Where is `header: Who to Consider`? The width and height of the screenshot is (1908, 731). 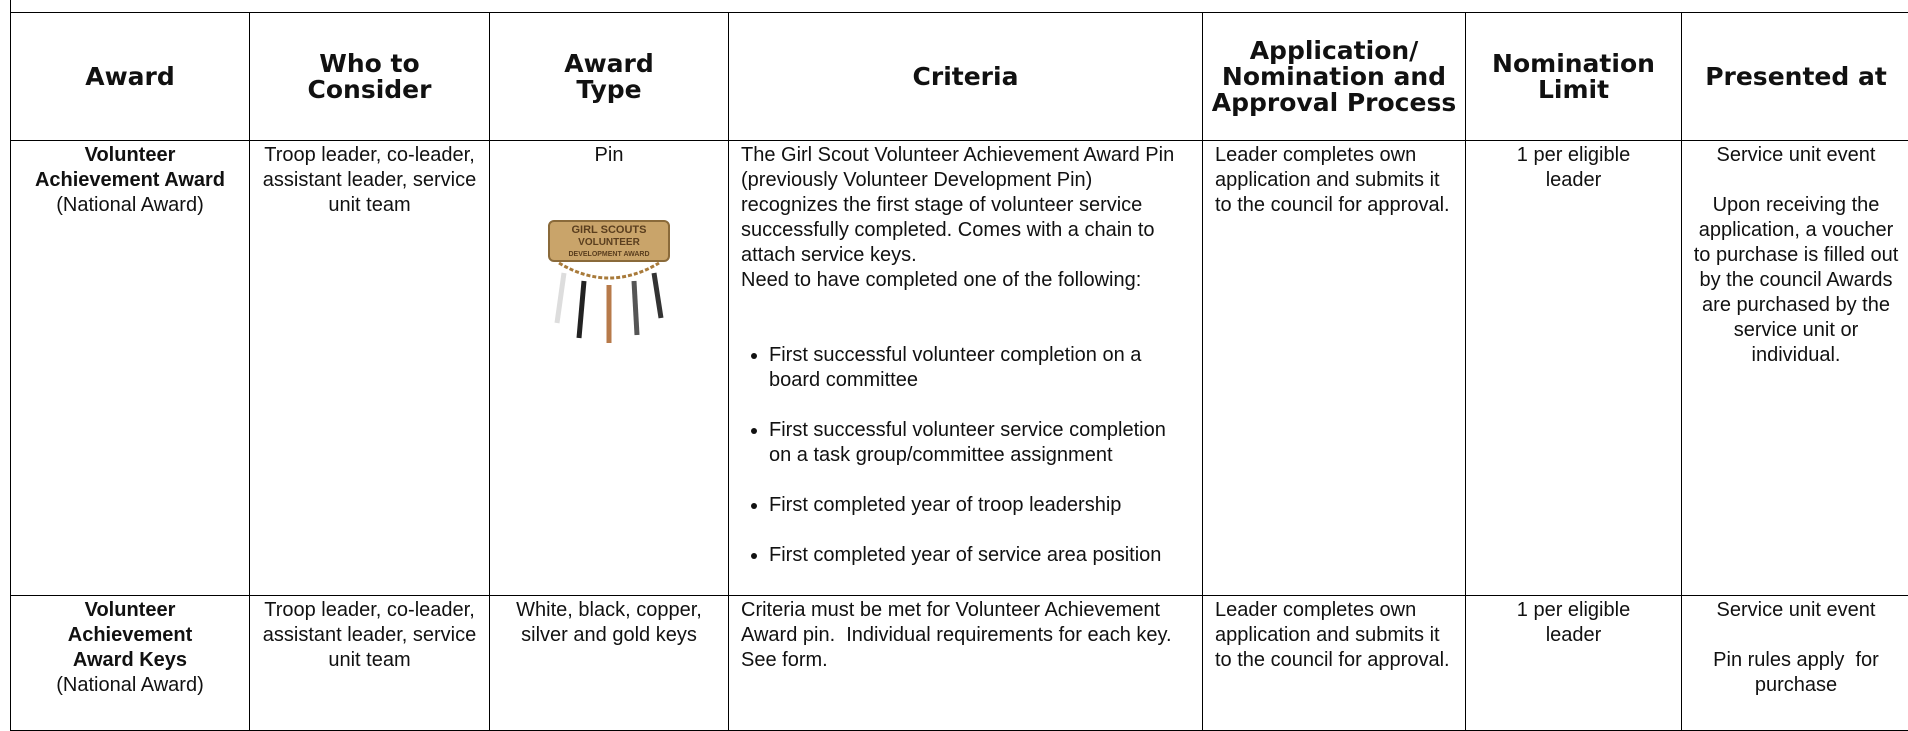
header: Who to Consider is located at coordinates (370, 77).